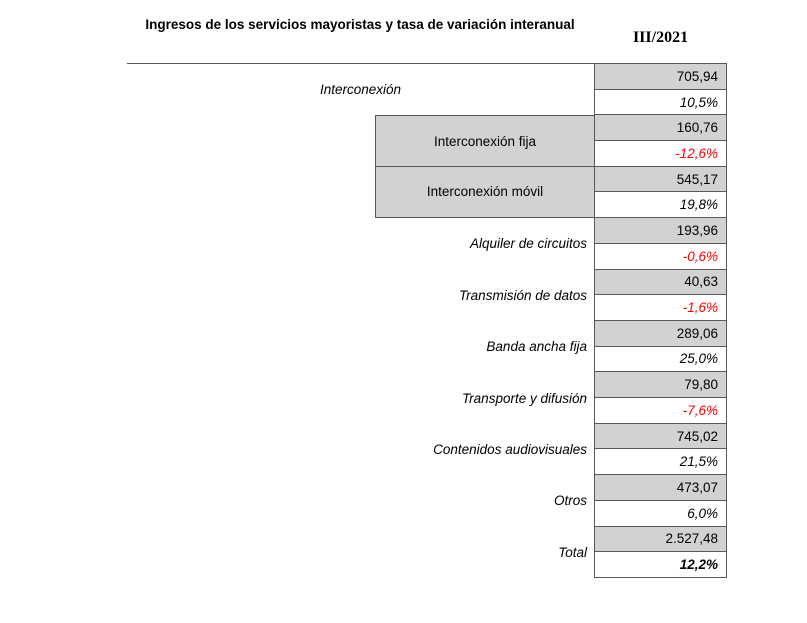  What do you see at coordinates (660, 256) in the screenshot?
I see `variation-pct-cell: -0,6%` at bounding box center [660, 256].